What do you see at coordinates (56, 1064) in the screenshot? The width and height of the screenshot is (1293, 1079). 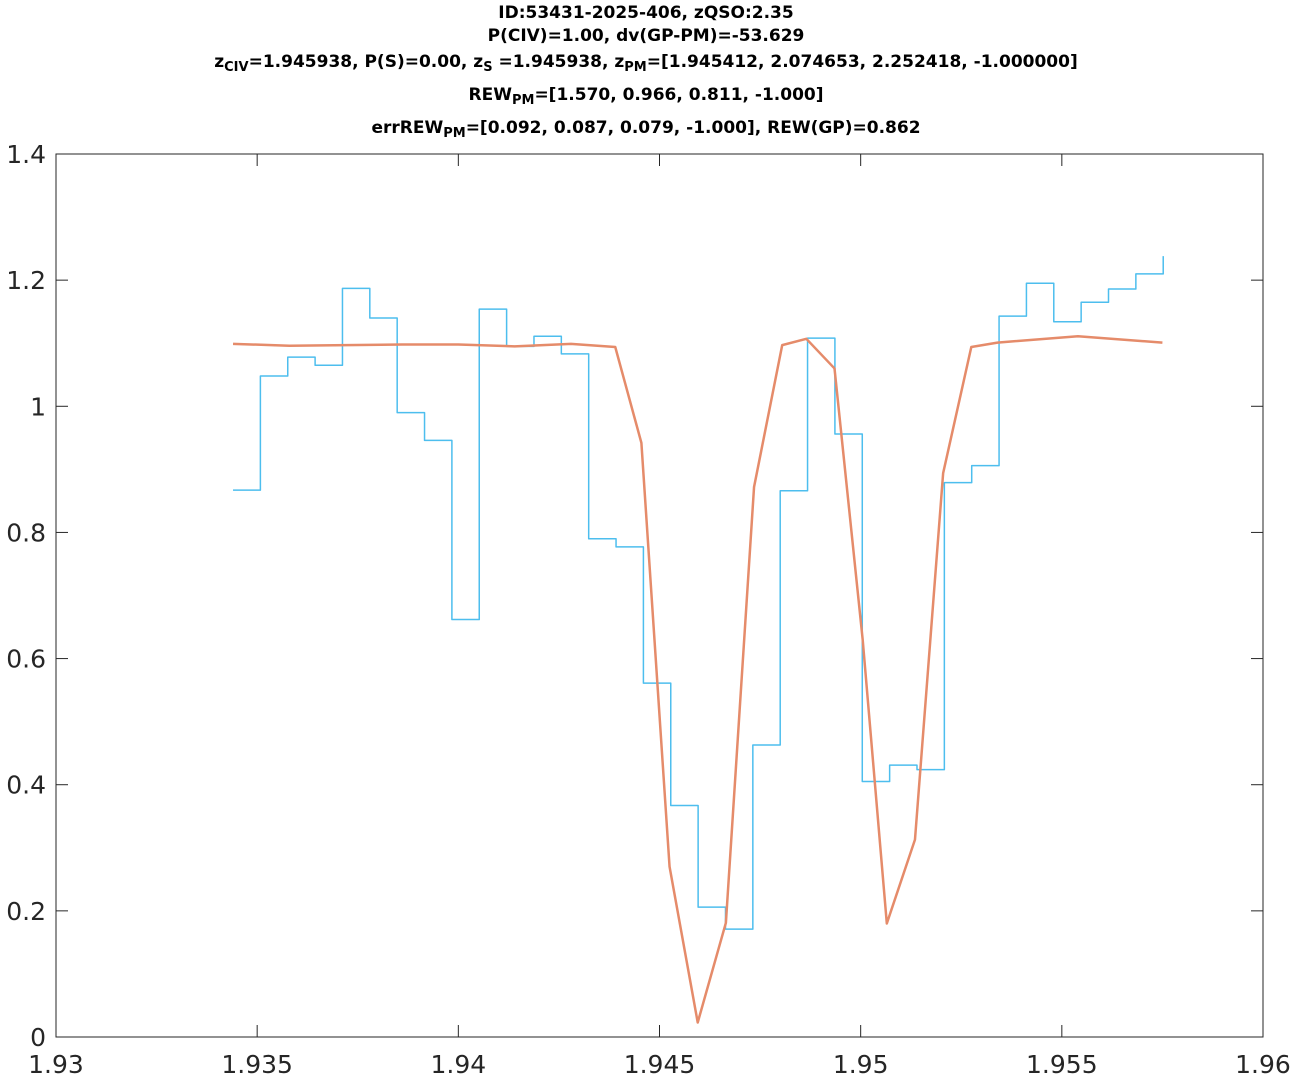 I see `x-tick-label: 1.93` at bounding box center [56, 1064].